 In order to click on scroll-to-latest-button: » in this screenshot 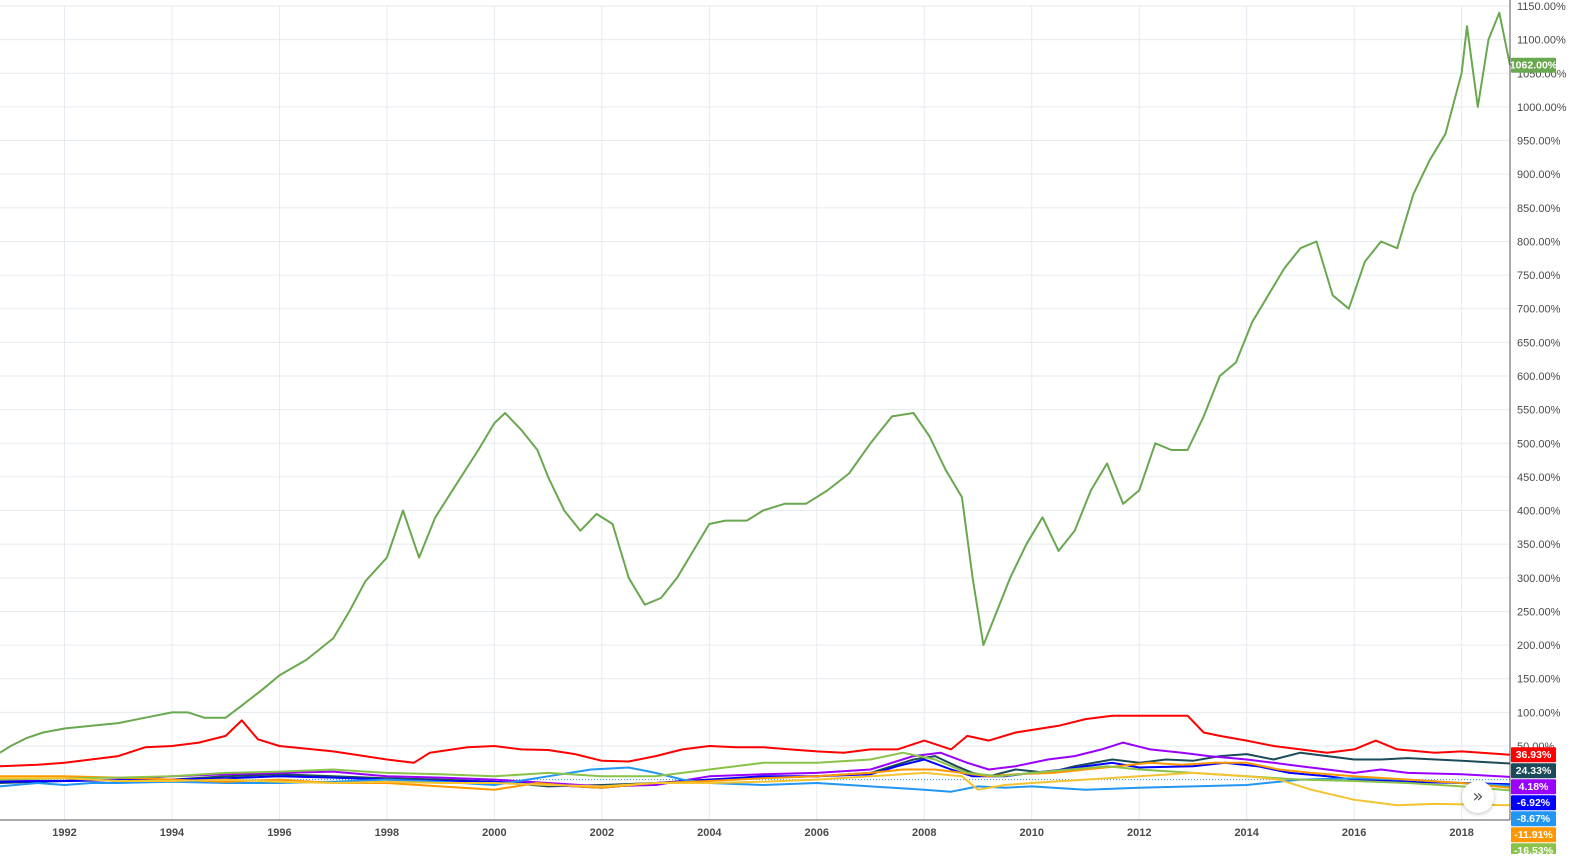, I will do `click(1478, 797)`.